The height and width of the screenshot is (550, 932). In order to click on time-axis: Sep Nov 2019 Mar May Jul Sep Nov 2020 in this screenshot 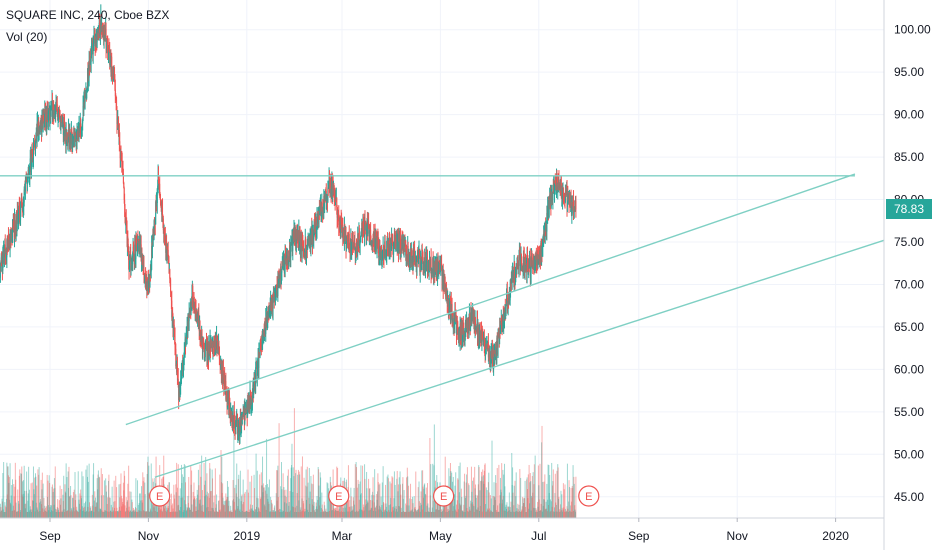, I will do `click(442, 530)`.